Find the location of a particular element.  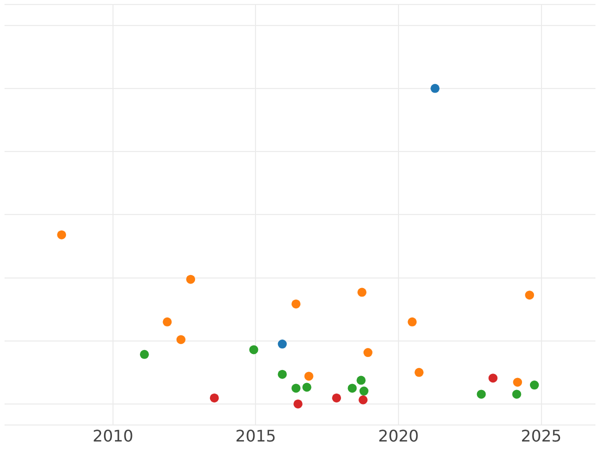

x-tick-label: 2025 is located at coordinates (541, 436).